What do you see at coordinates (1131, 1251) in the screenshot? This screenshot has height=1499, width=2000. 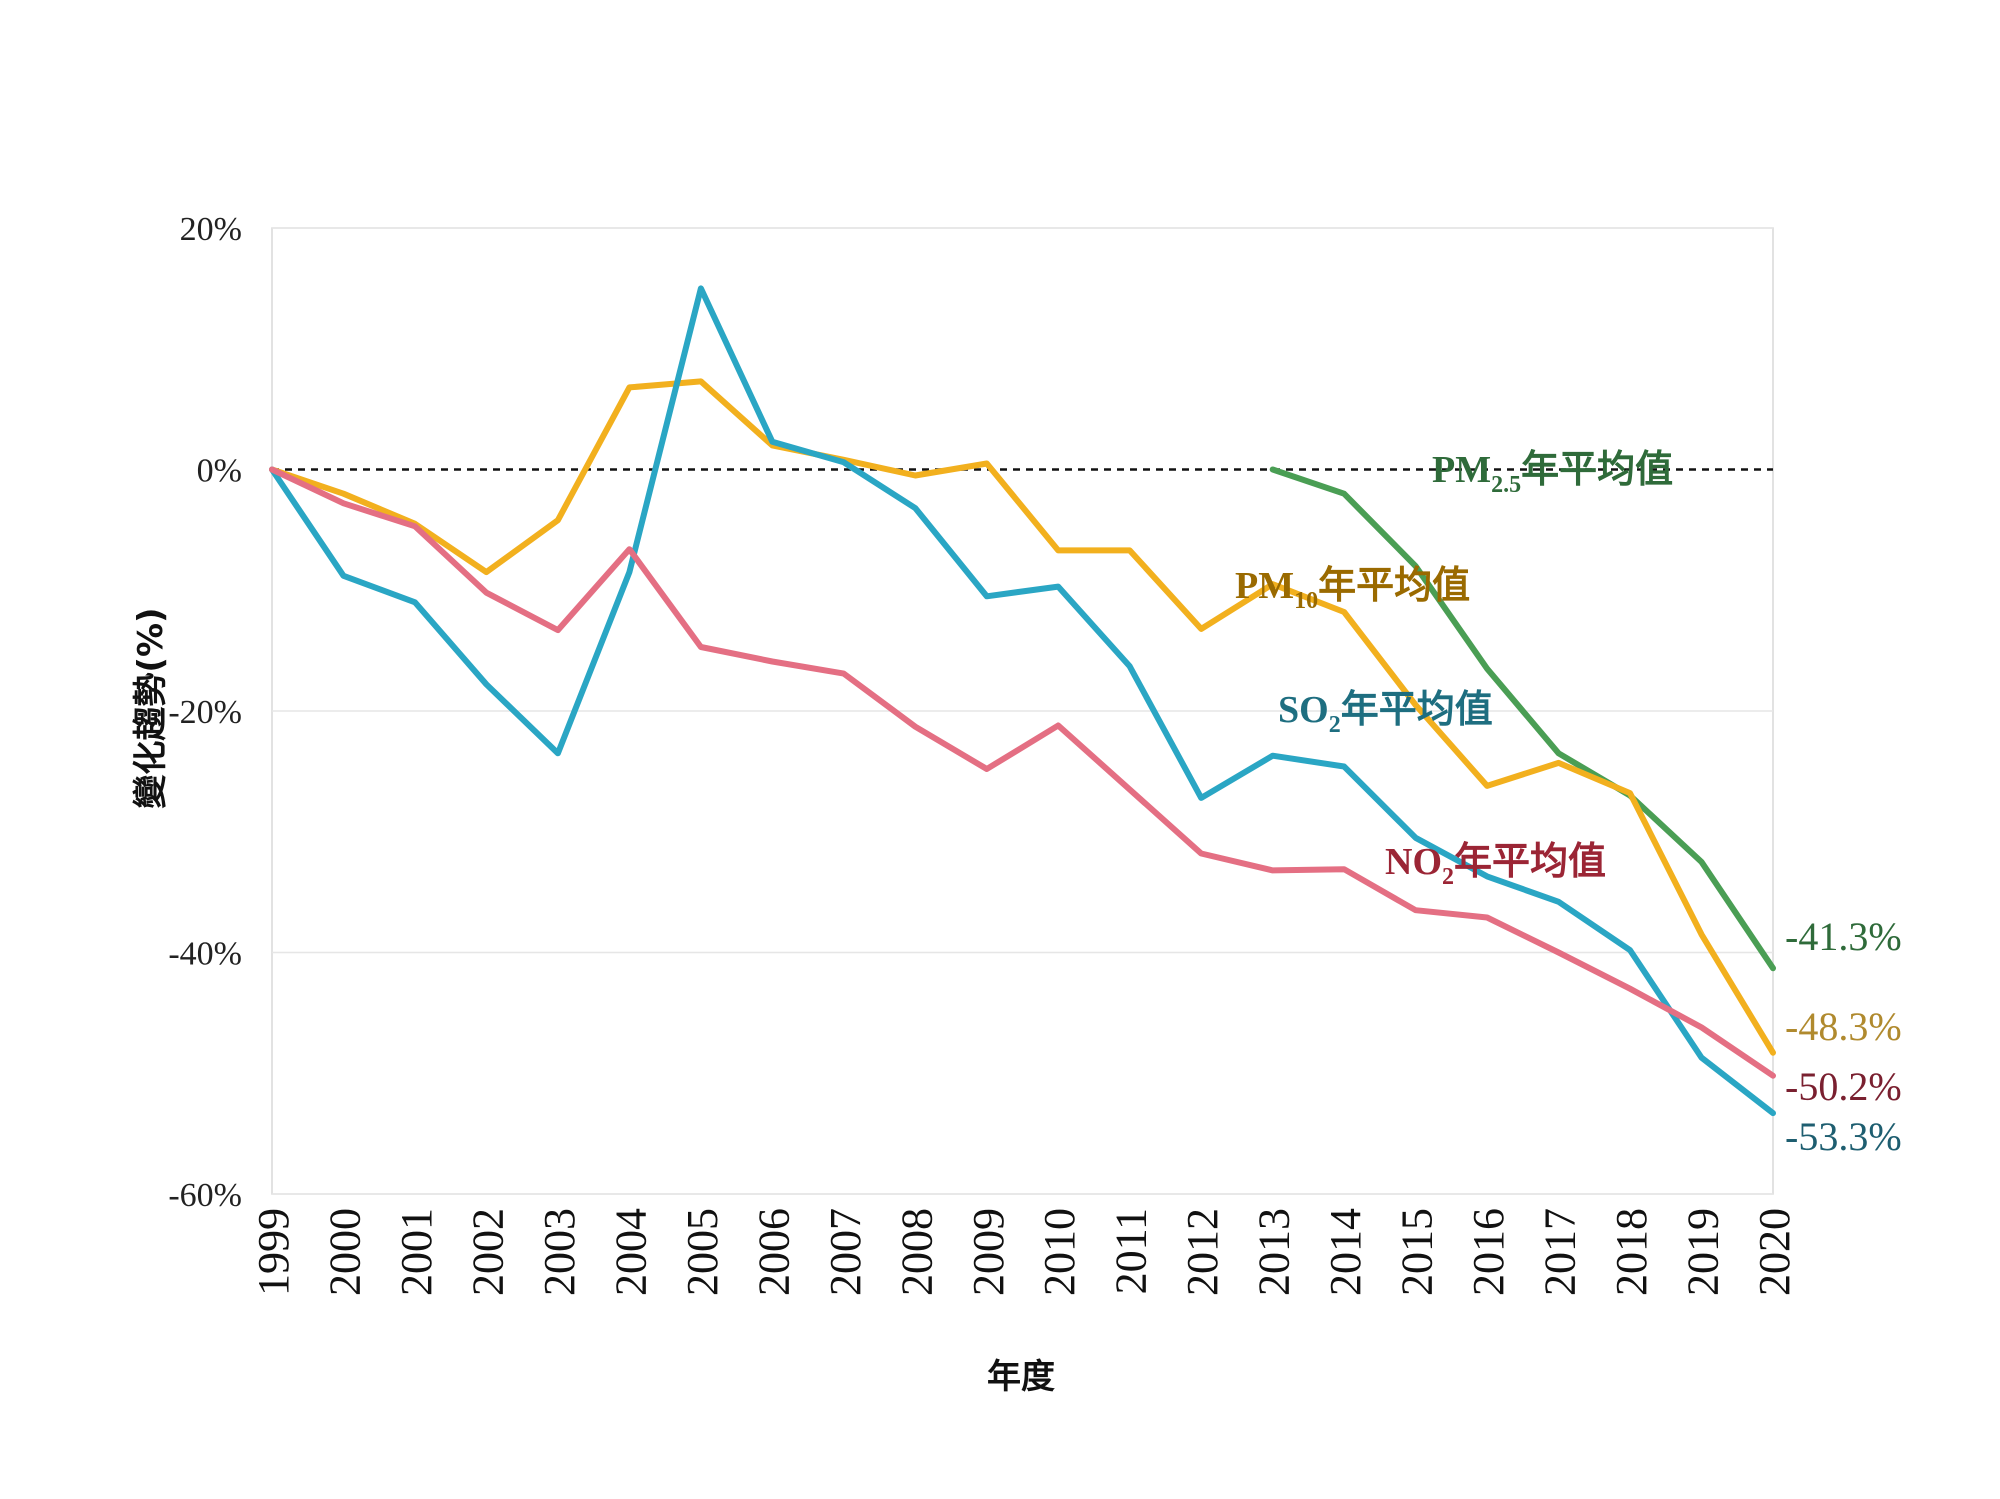 I see `x-tick-label: 2011` at bounding box center [1131, 1251].